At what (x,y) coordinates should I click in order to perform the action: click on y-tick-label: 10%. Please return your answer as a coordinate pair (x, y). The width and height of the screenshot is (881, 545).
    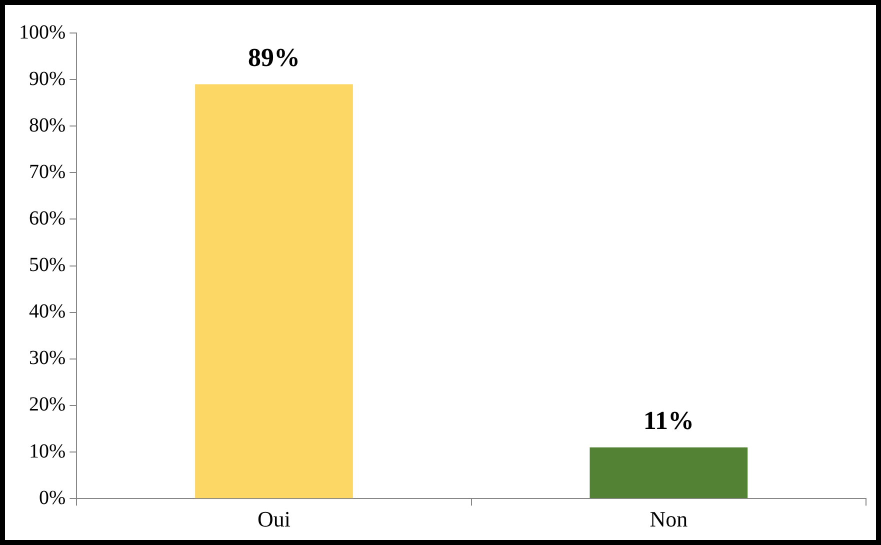
    Looking at the image, I should click on (47, 451).